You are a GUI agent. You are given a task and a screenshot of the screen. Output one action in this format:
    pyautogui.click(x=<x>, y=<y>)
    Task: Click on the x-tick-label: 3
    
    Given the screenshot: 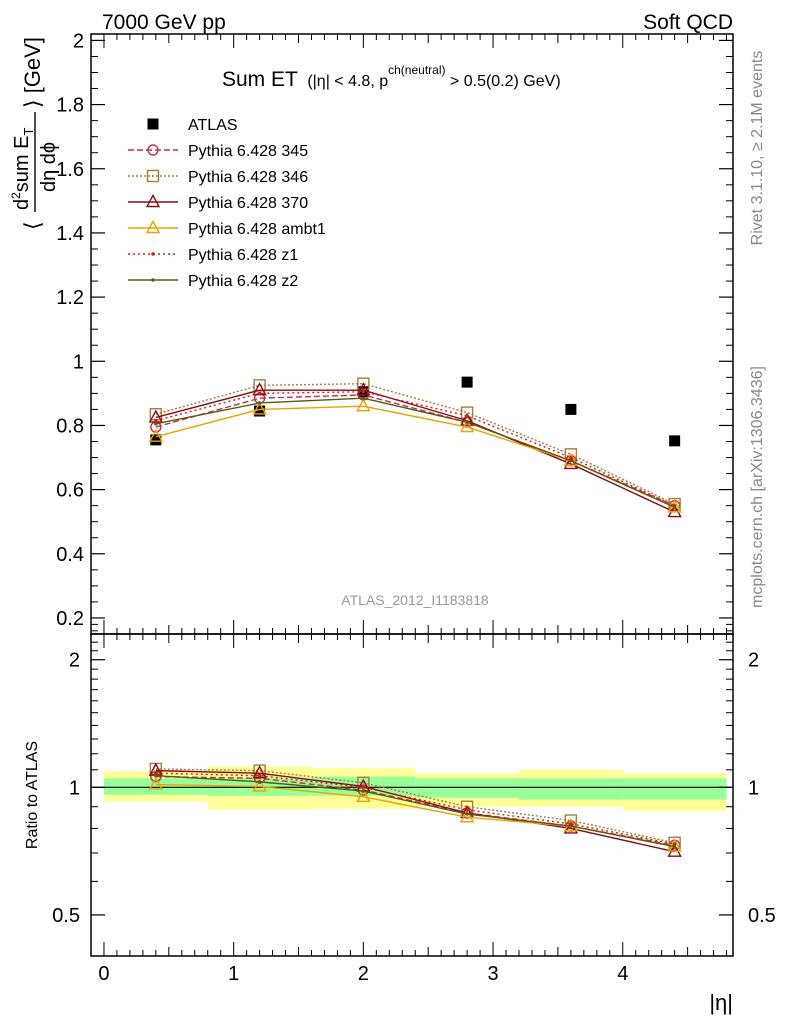 What is the action you would take?
    pyautogui.click(x=492, y=974)
    